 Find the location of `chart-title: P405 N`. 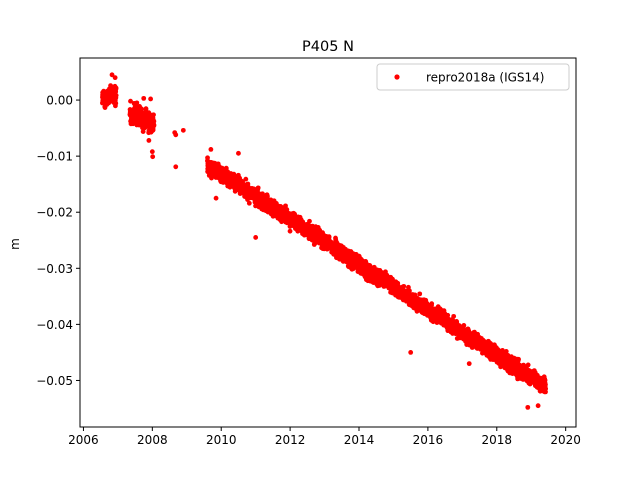

chart-title: P405 N is located at coordinates (328, 47).